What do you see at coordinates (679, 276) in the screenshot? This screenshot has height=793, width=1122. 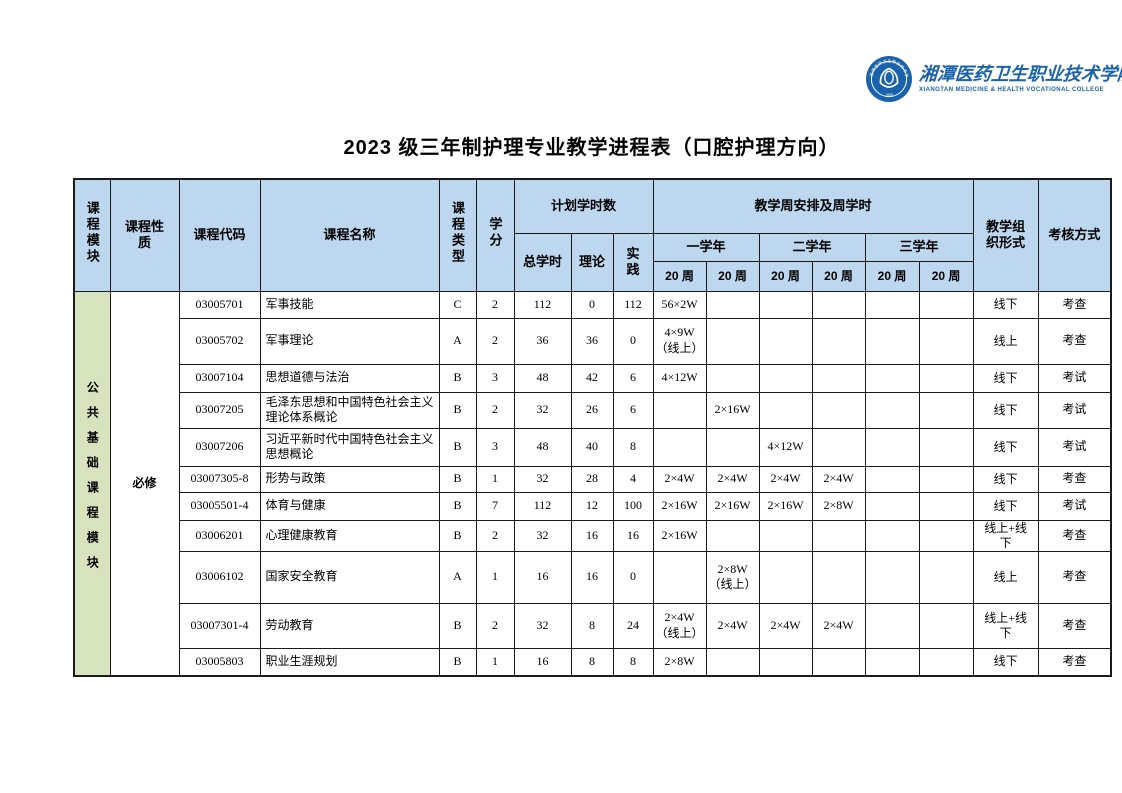 I see `header-20weeks-1: 20 周` at bounding box center [679, 276].